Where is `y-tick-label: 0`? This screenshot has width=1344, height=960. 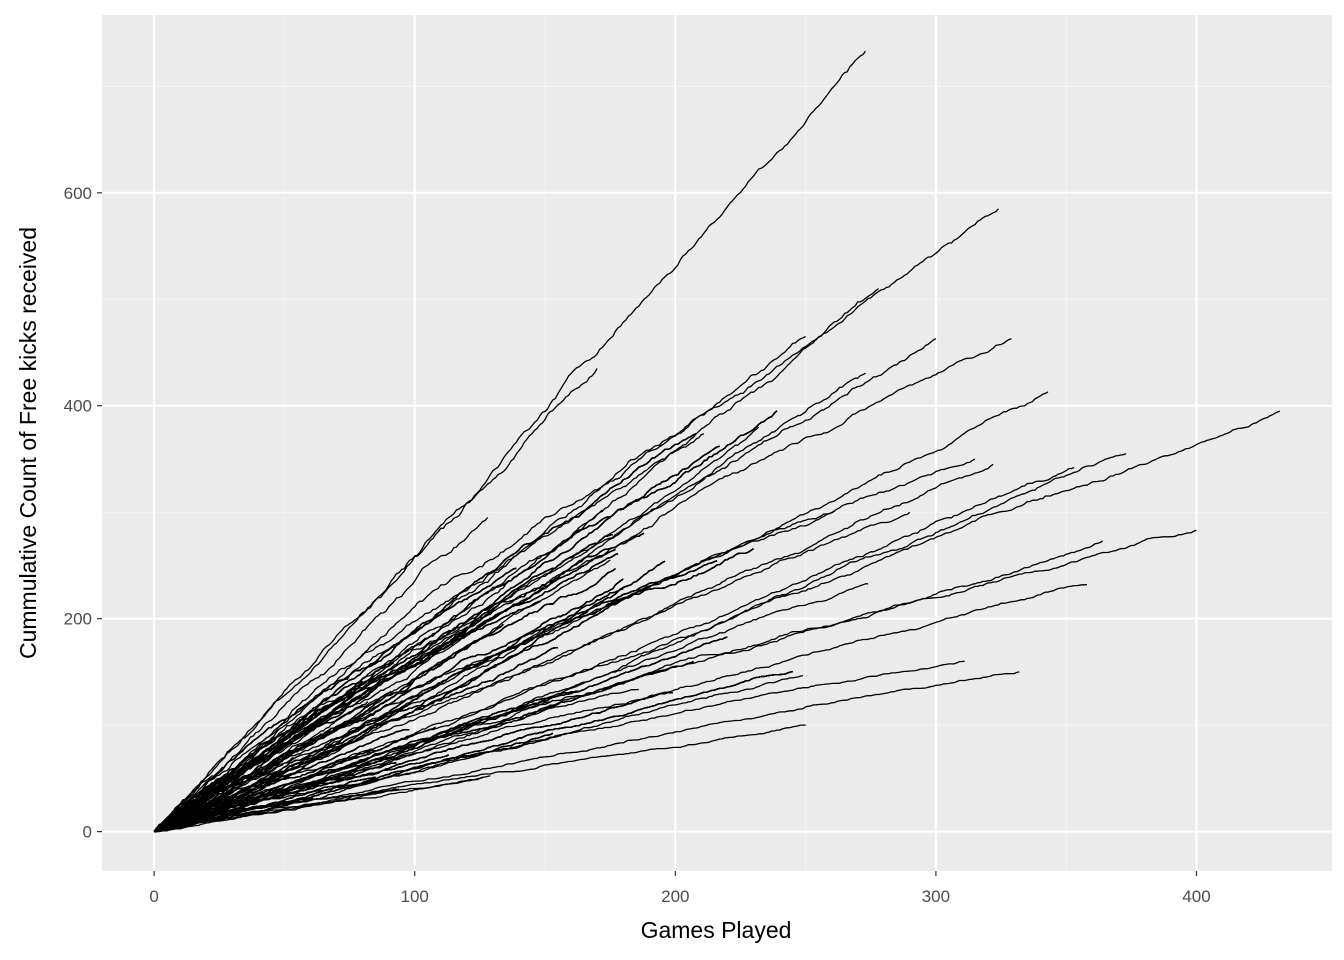 y-tick-label: 0 is located at coordinates (87, 832).